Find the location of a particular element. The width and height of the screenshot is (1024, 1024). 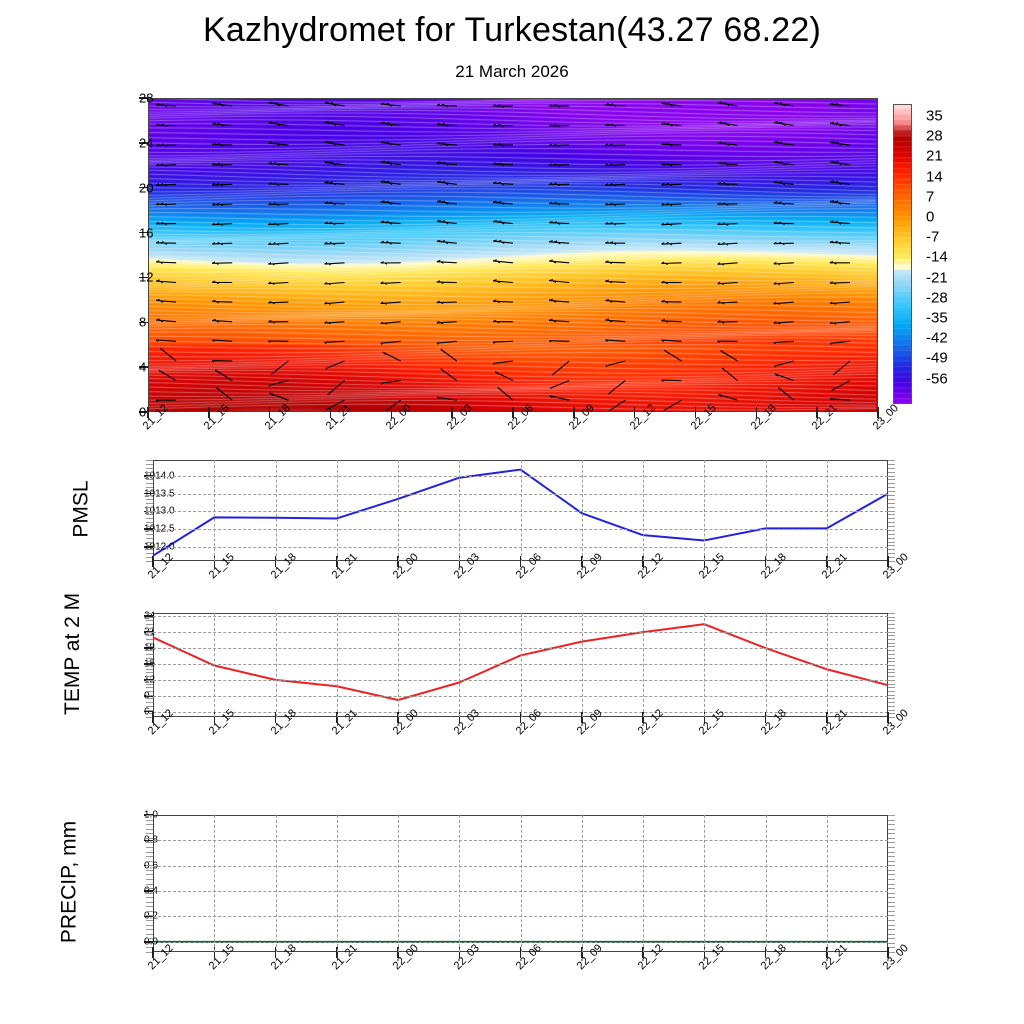

y-axis-label: 28 is located at coordinates (146, 98).